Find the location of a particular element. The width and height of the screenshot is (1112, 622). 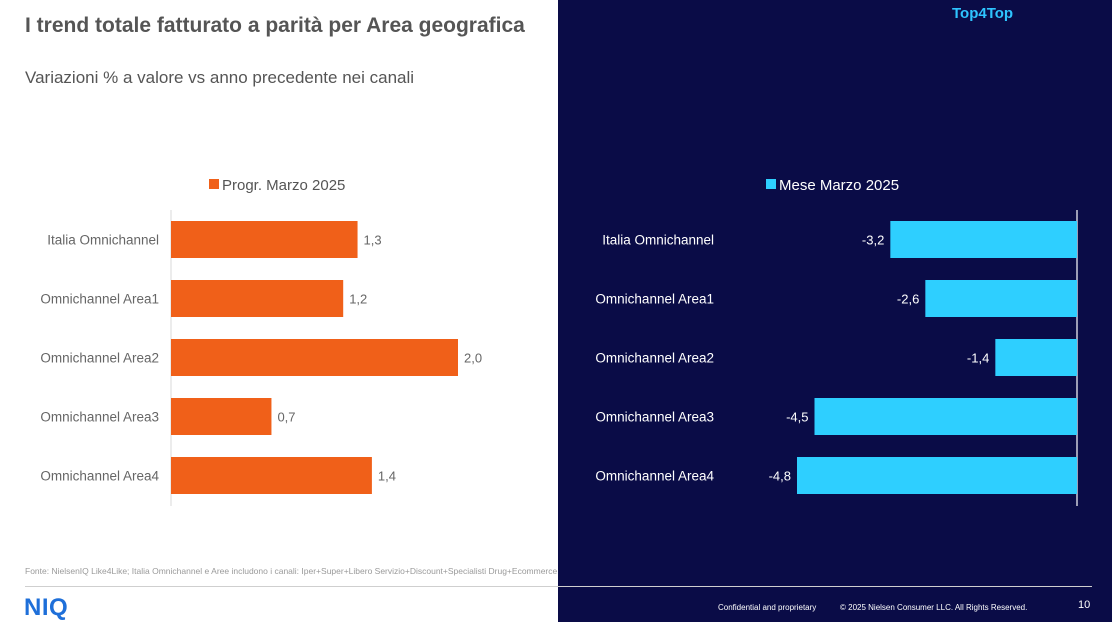

right-category-label: Omnichannel Area4 is located at coordinates (654, 476).